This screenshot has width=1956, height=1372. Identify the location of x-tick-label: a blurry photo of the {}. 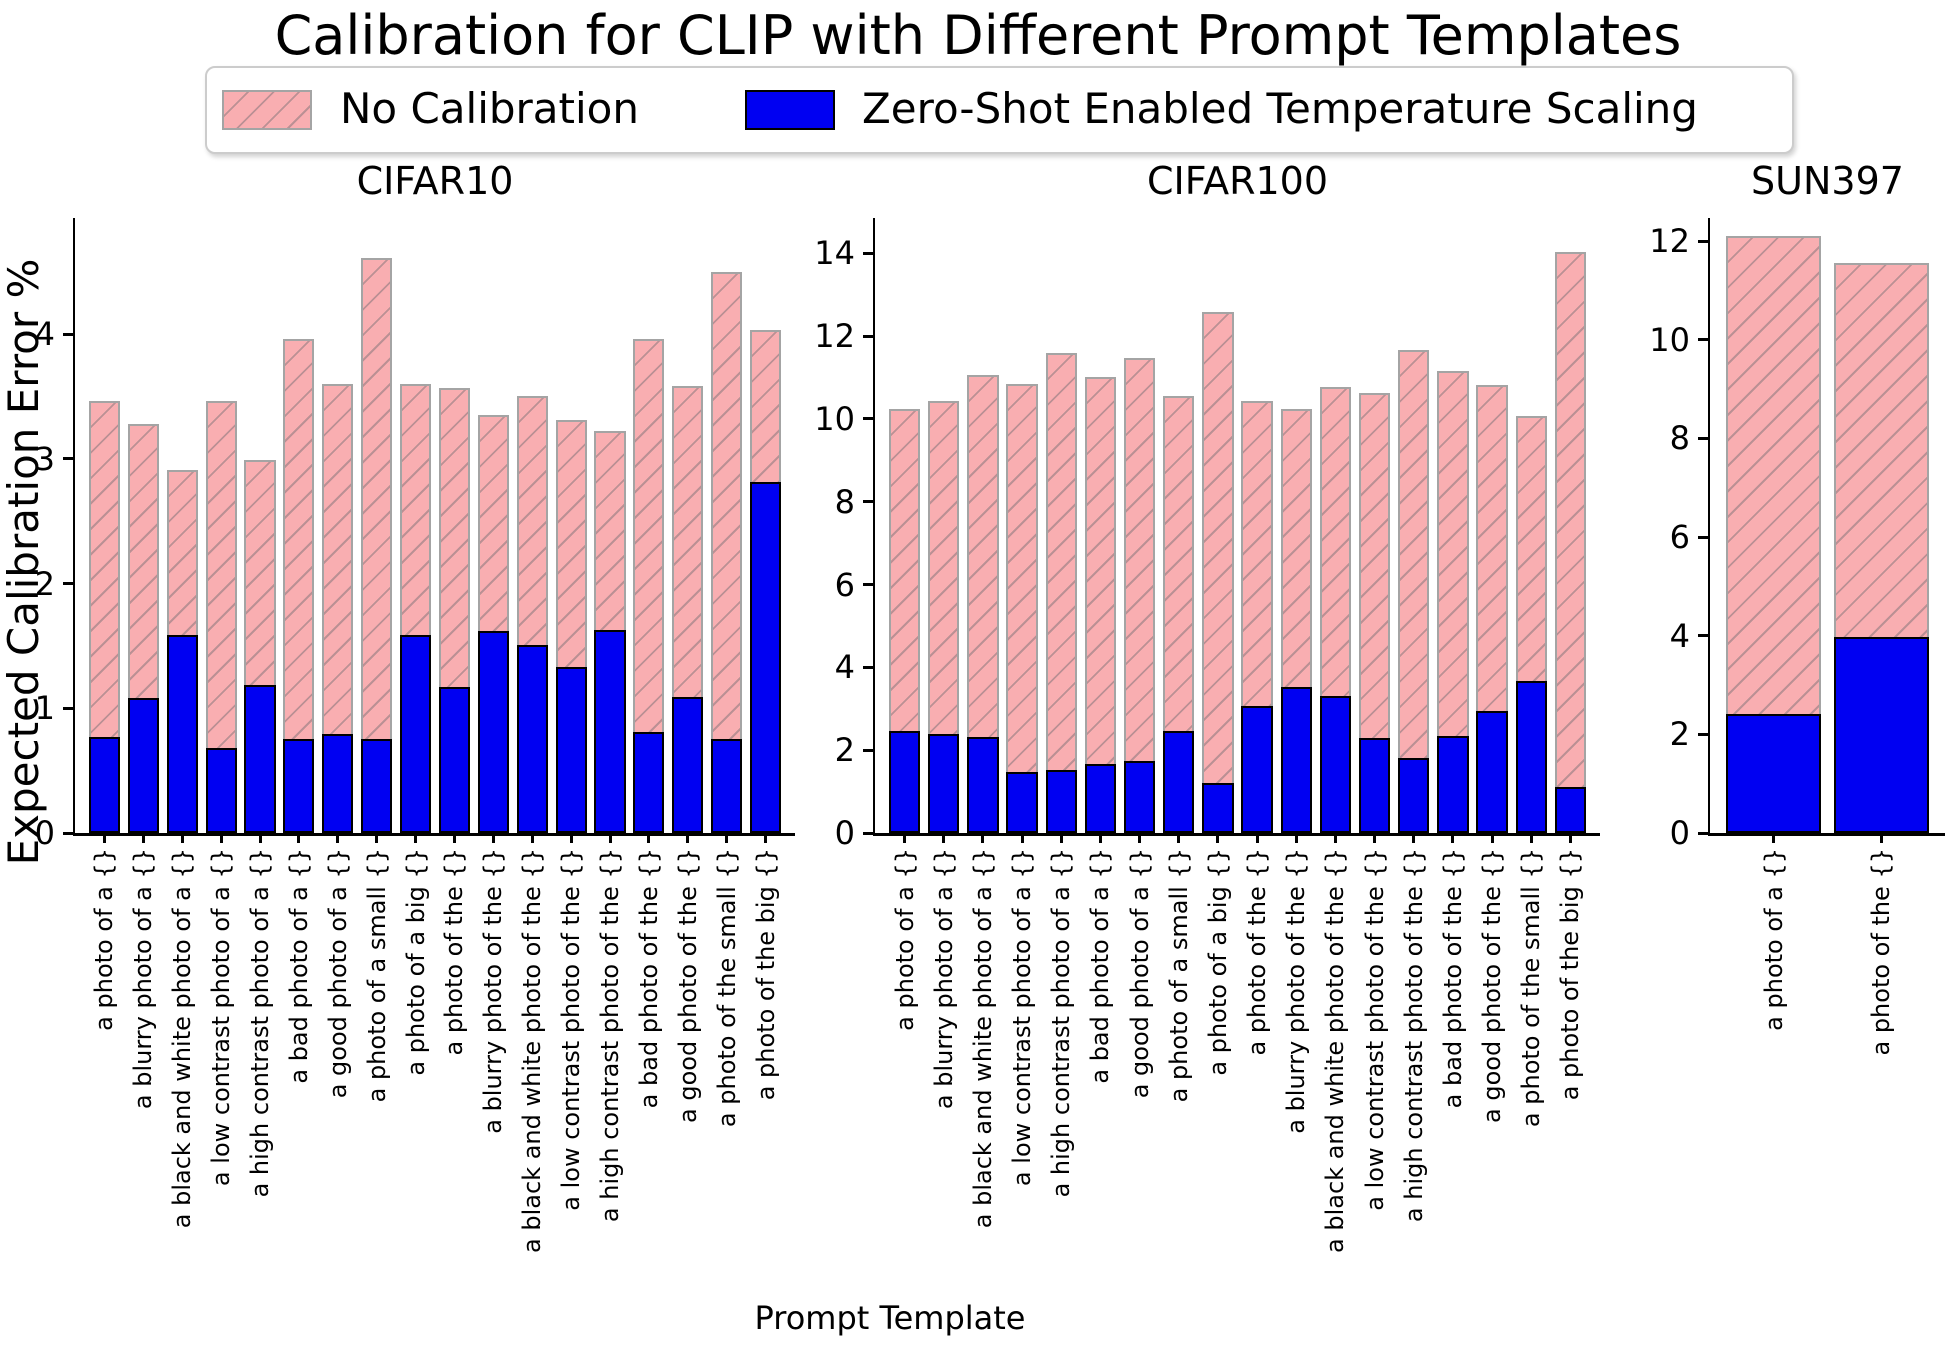
(1296, 991).